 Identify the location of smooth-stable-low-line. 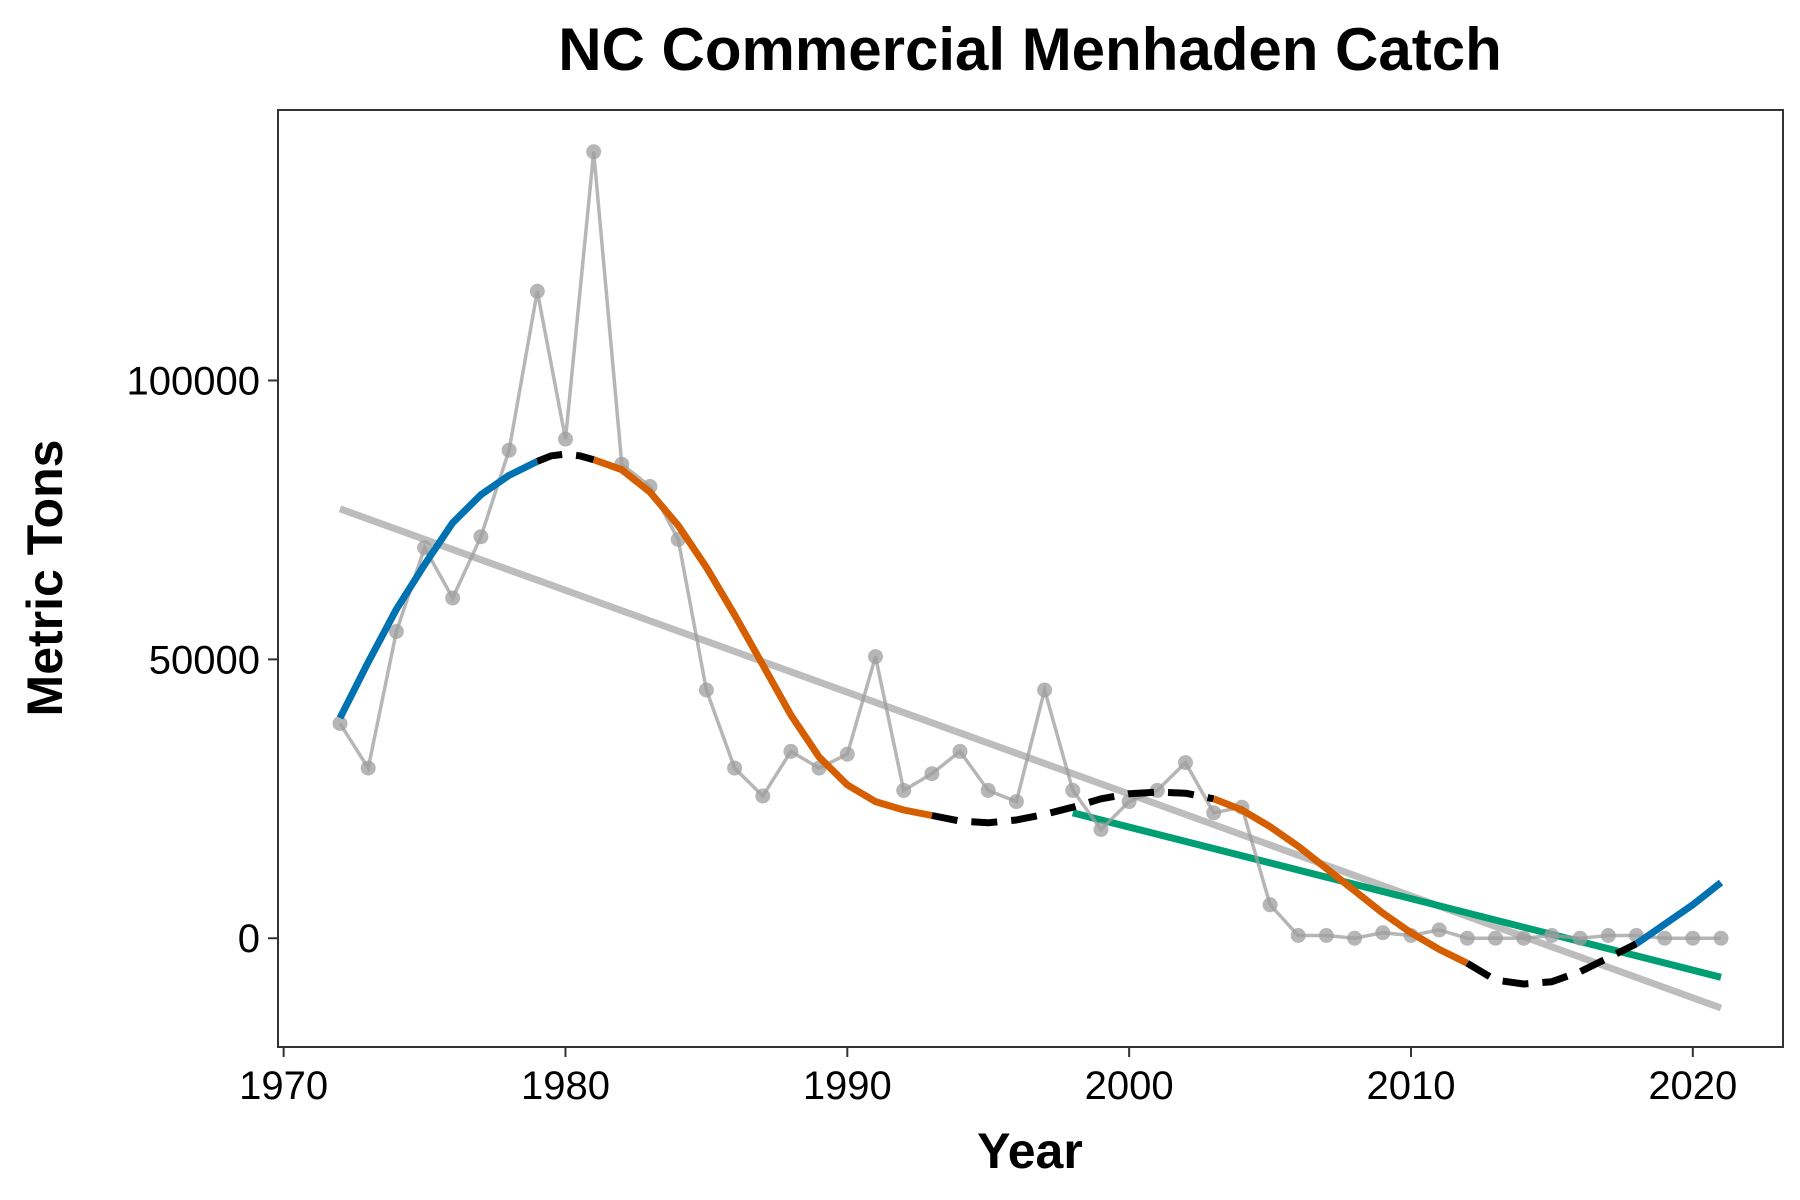
(1551, 964).